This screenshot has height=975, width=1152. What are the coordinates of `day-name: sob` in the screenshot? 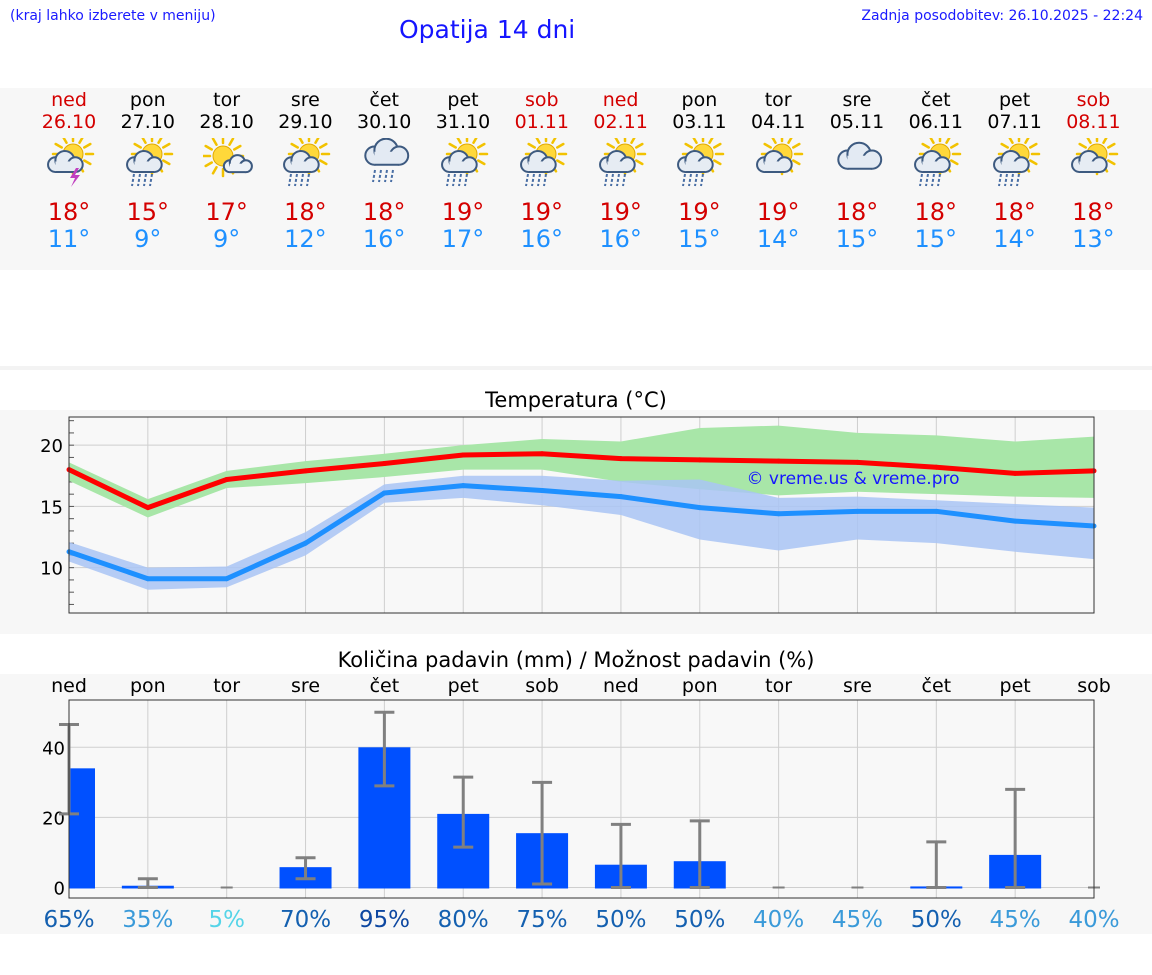 It's located at (1093, 100).